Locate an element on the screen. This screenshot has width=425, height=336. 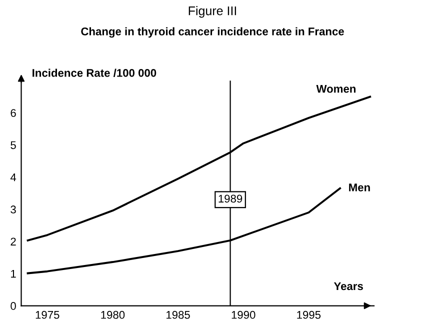
series-label: Men is located at coordinates (359, 188).